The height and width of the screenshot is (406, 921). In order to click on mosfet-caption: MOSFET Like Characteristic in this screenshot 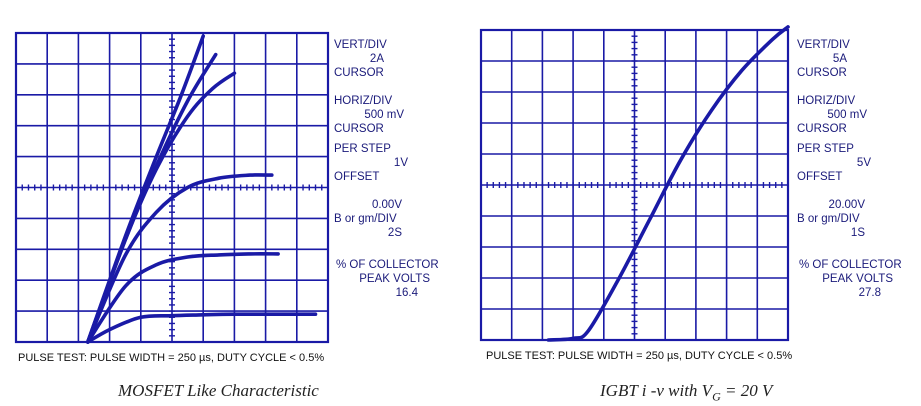, I will do `click(218, 390)`.